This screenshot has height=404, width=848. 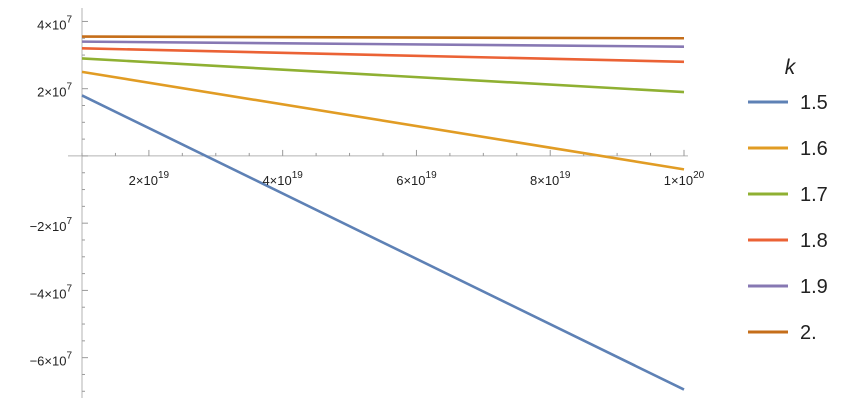 What do you see at coordinates (791, 67) in the screenshot?
I see `legend-title: k` at bounding box center [791, 67].